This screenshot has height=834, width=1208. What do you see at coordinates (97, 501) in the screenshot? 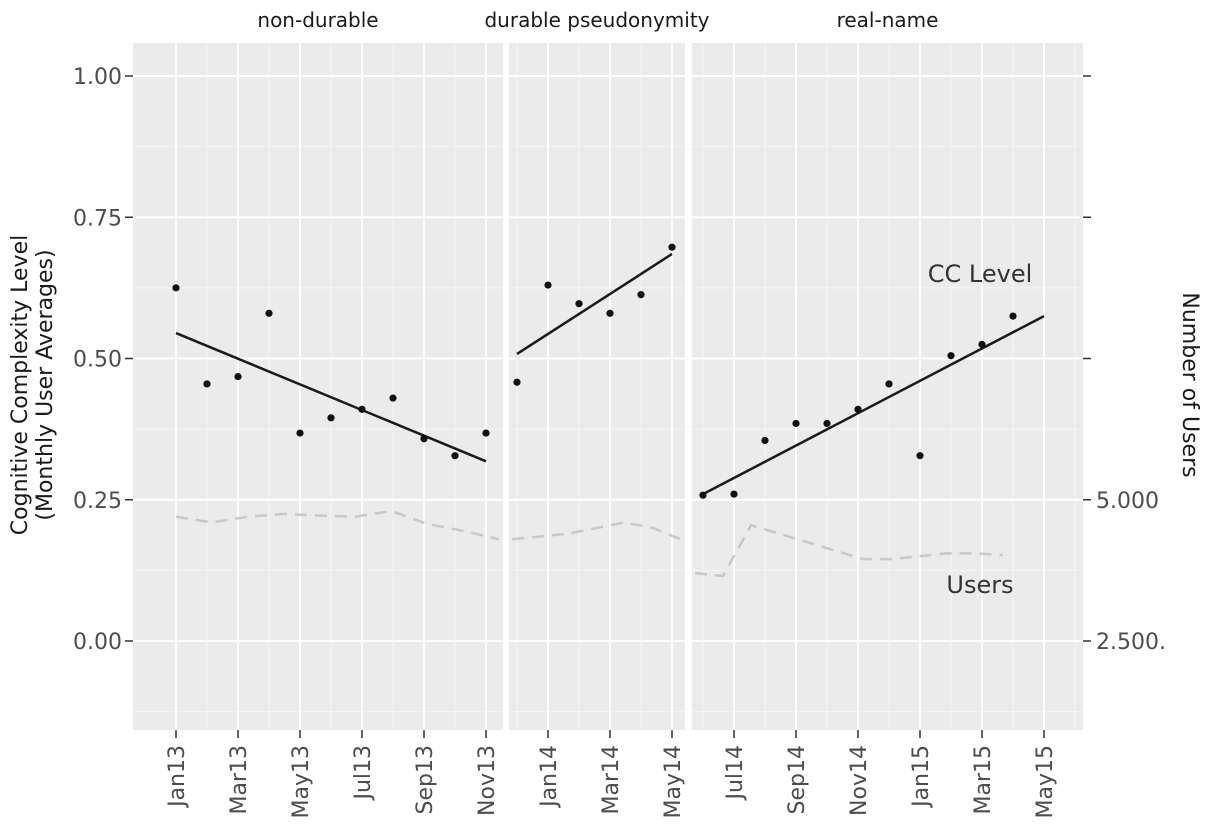
I see `left-tick-label: 0.25` at bounding box center [97, 501].